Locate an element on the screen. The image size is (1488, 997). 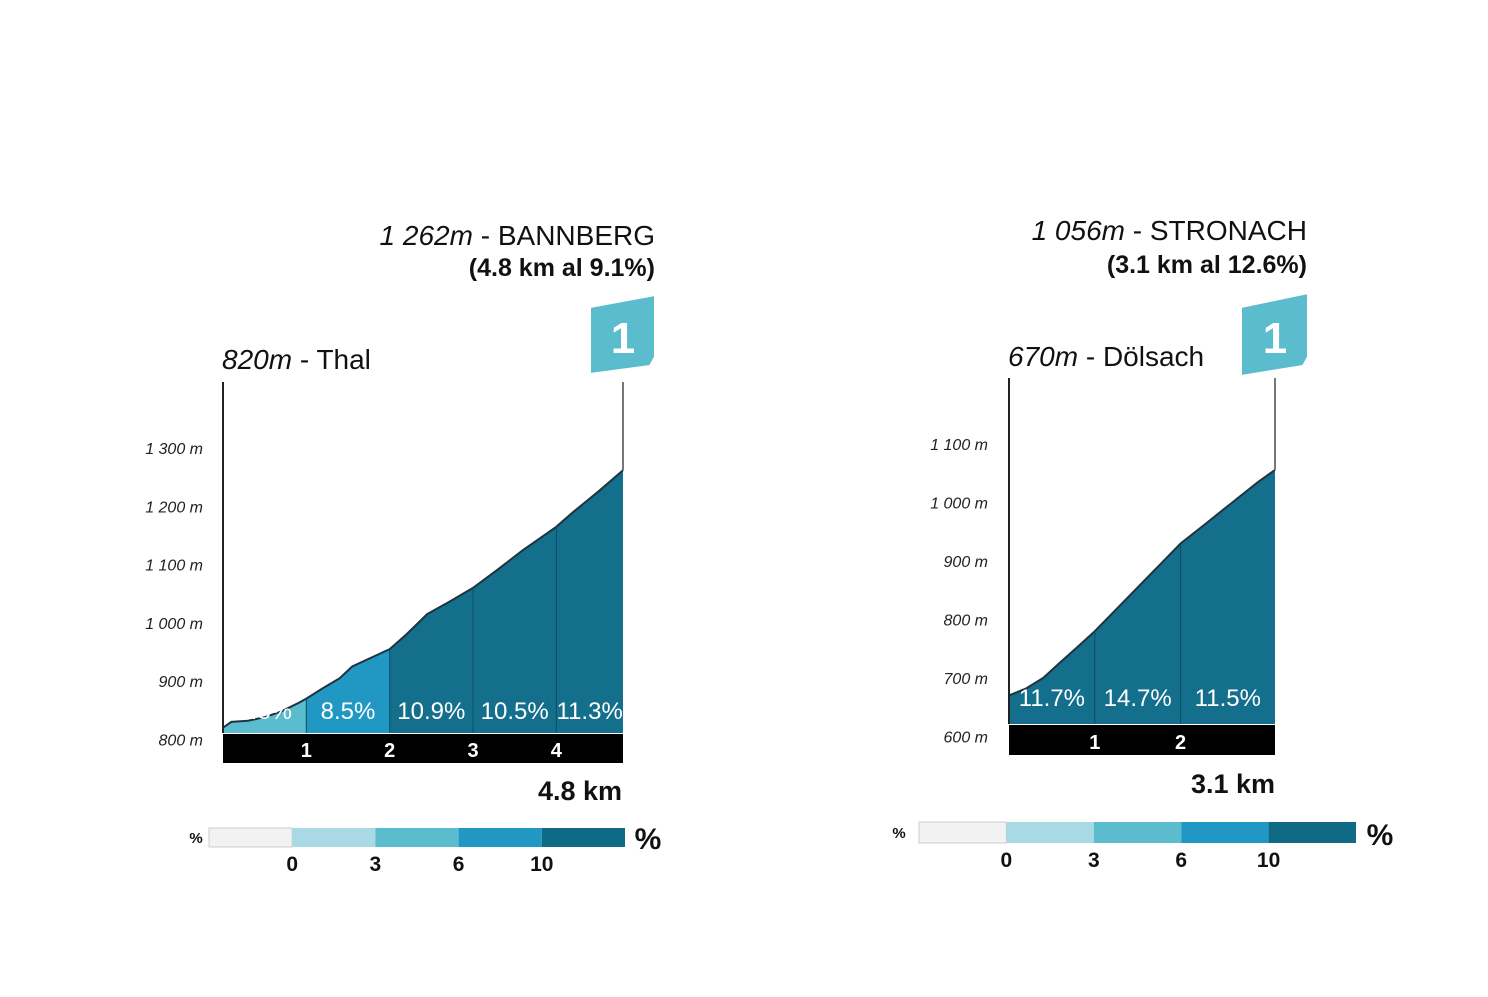
gradient-label: 4.8% is located at coordinates (264, 711).